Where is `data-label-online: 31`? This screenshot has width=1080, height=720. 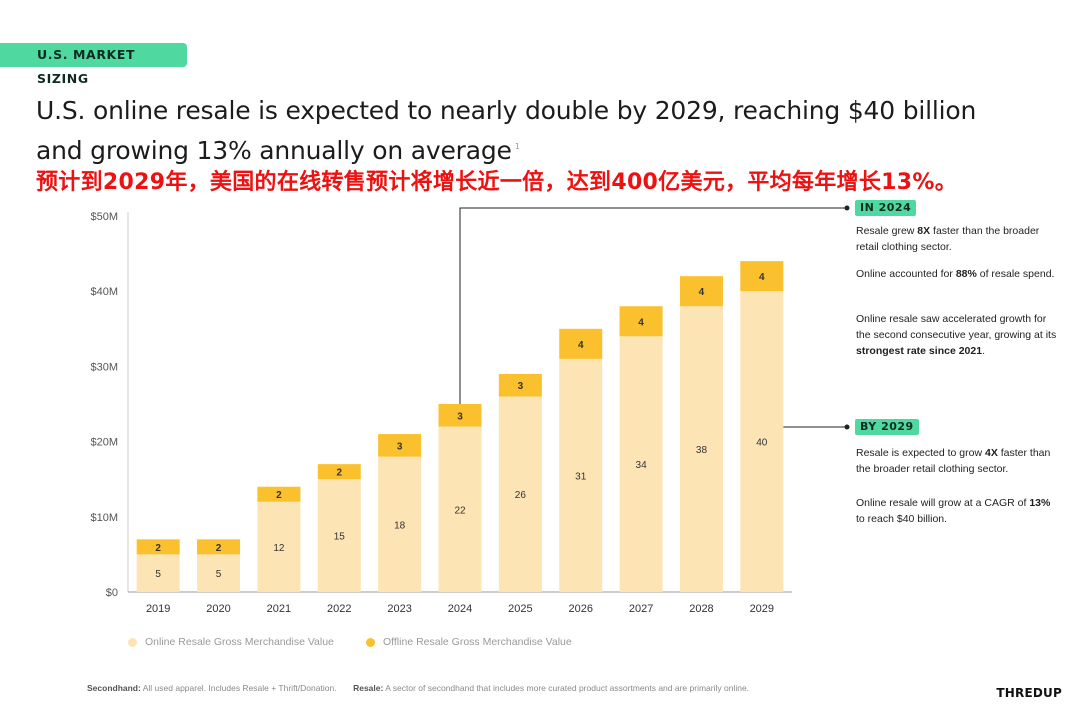
data-label-online: 31 is located at coordinates (581, 476).